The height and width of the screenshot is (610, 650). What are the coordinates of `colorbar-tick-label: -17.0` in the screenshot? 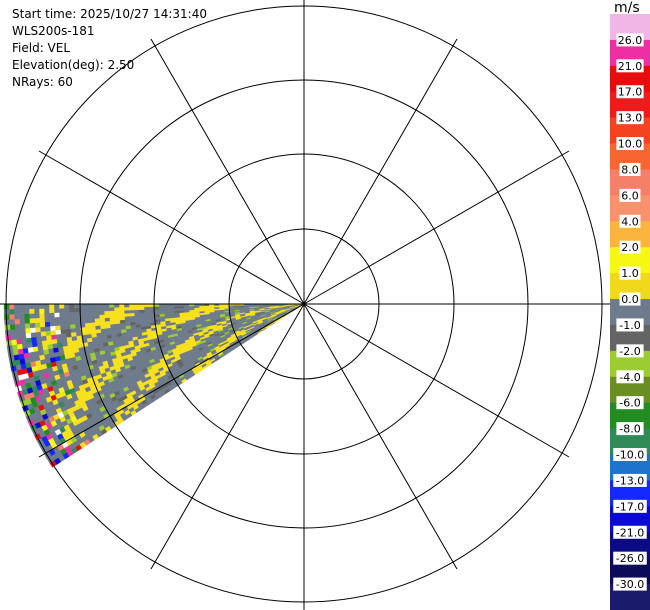 It's located at (630, 506).